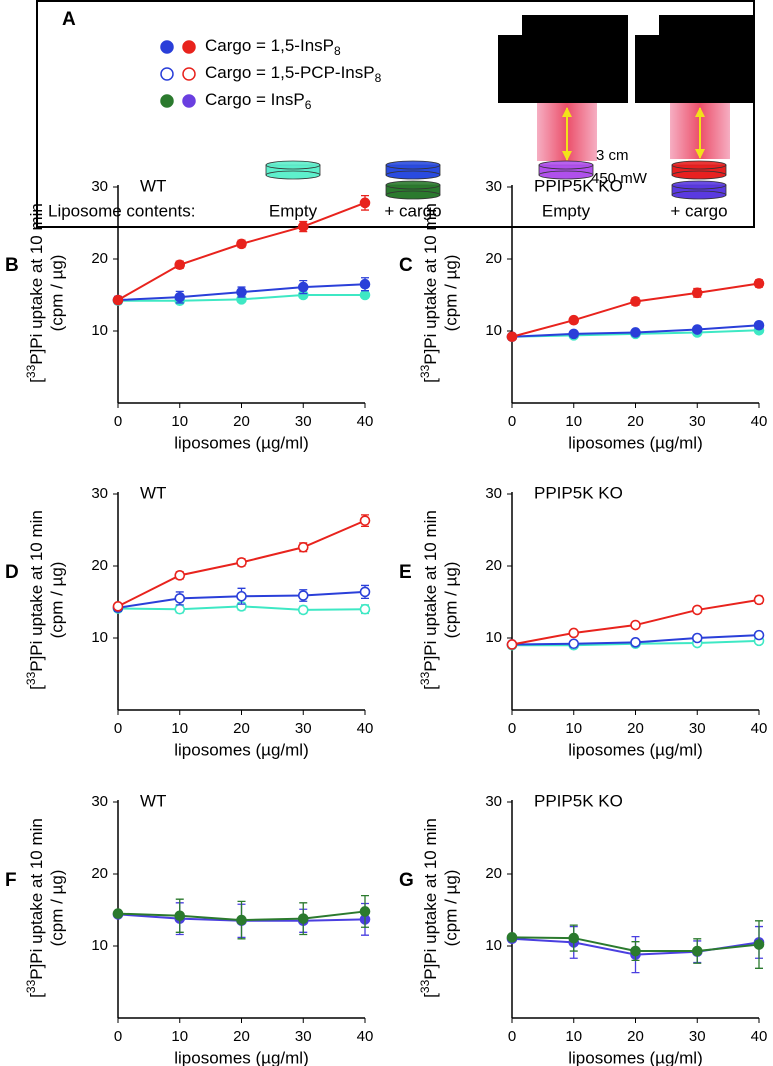 Image resolution: width=773 pixels, height=1066 pixels. Describe the element at coordinates (308, 105) in the screenshot. I see `legend-sub: 6` at that location.